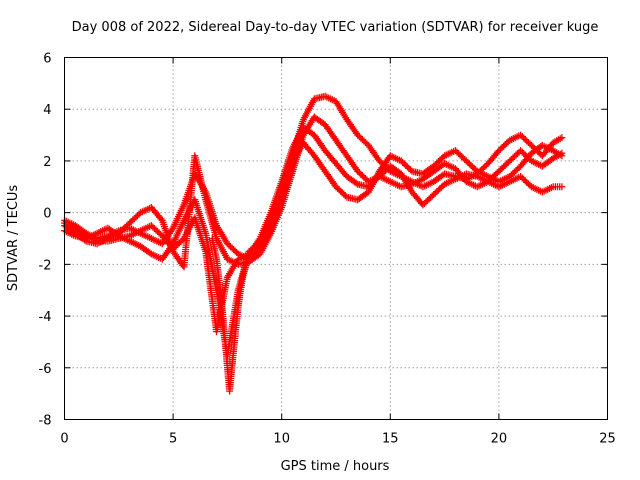 The width and height of the screenshot is (640, 480). I want to click on x-tick-label: 0, so click(64, 439).